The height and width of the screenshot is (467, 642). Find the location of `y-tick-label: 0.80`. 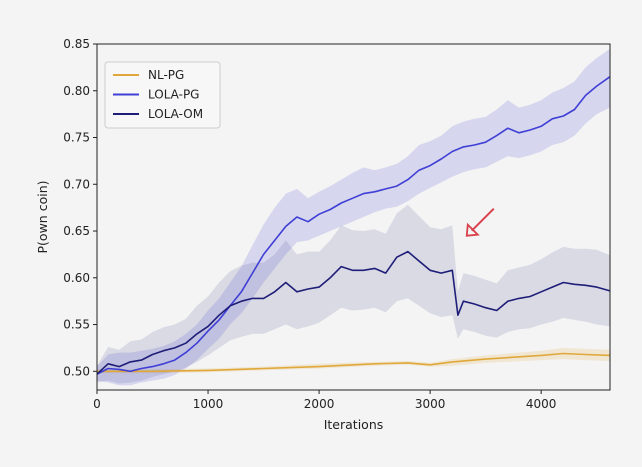

y-tick-label: 0.80 is located at coordinates (76, 91).